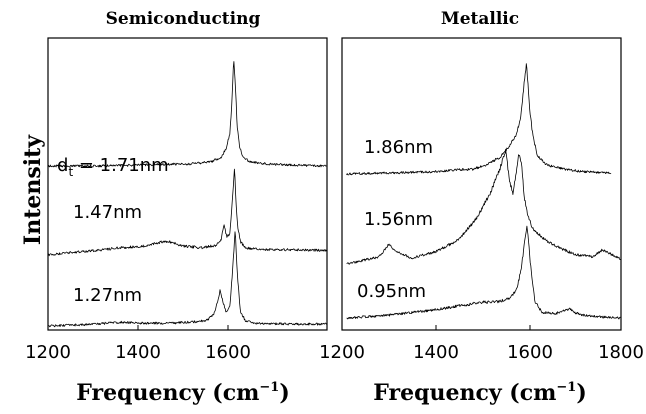 The image size is (646, 414). Describe the element at coordinates (480, 393) in the screenshot. I see `metallic-x-axis-label: Frequency (cm−1)` at that location.